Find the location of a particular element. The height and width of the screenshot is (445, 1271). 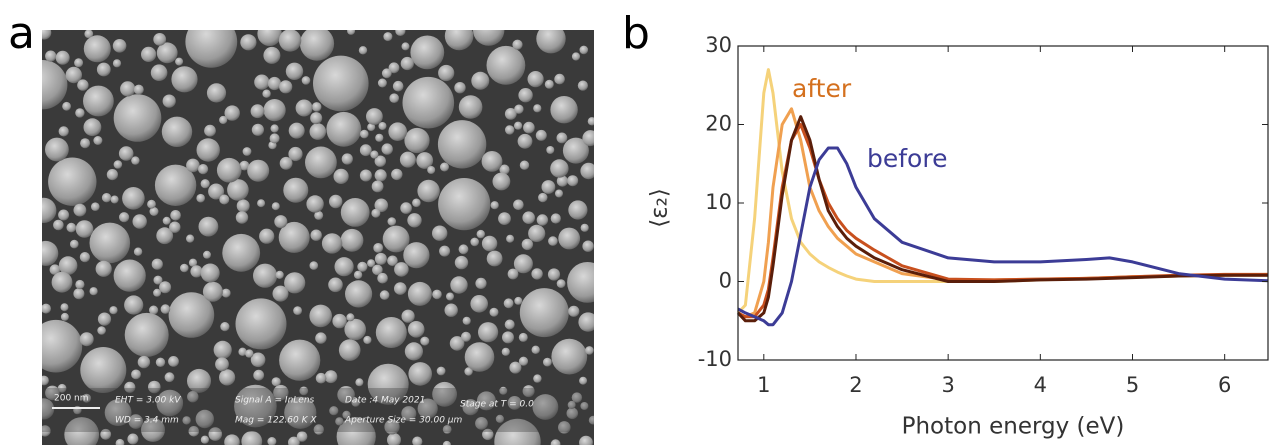

x-tick-label: 1 is located at coordinates (763, 385).